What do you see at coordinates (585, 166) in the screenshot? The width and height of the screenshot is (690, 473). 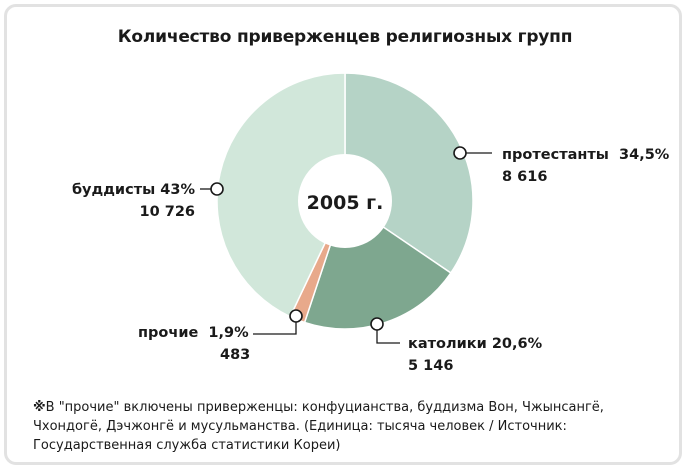 I see `label-protestants: протестанты 34,5% 8 616` at bounding box center [585, 166].